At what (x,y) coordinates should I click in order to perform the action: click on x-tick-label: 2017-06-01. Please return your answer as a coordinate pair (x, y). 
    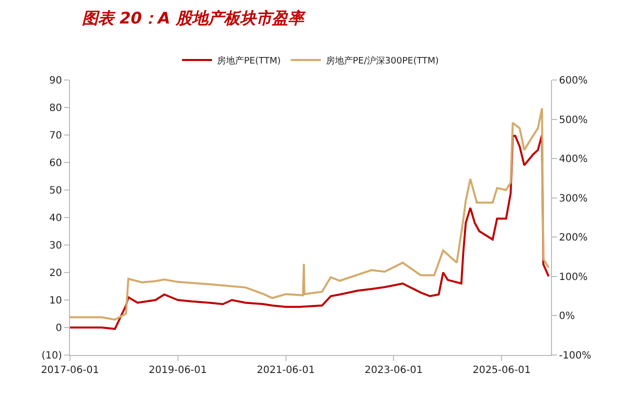
    Looking at the image, I should click on (70, 370).